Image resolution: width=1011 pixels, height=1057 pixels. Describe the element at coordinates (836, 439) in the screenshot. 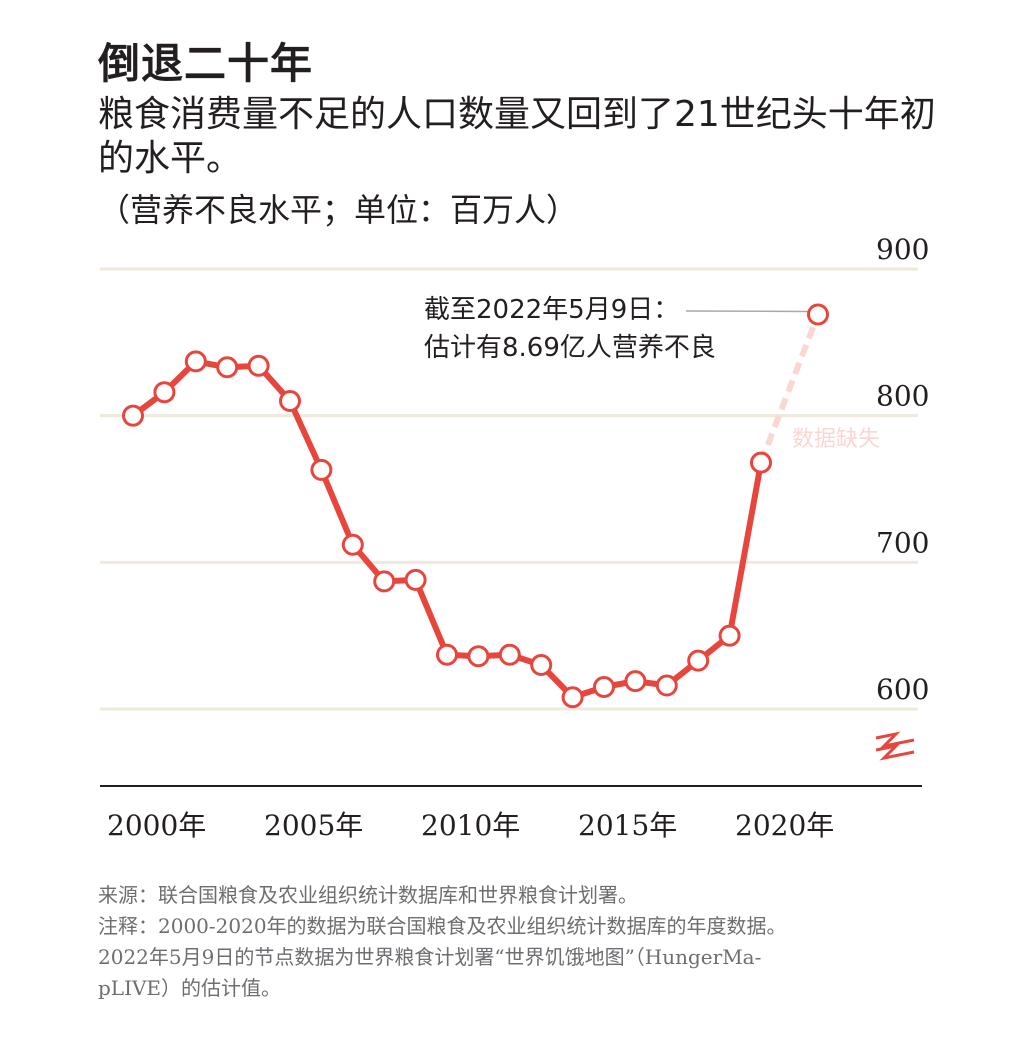

I see `missing-data-label: 数据缺失` at that location.